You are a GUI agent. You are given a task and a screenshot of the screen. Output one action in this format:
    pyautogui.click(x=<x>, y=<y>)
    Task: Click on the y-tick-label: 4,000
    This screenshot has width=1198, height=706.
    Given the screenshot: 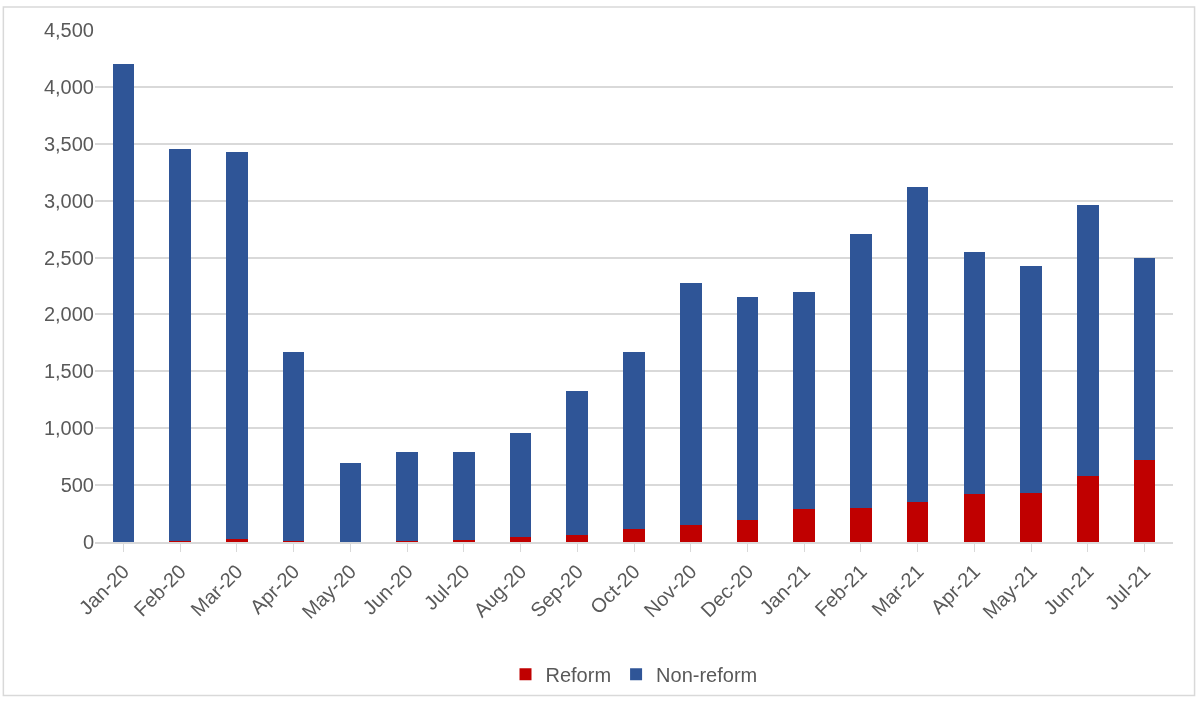 What is the action you would take?
    pyautogui.click(x=68, y=86)
    